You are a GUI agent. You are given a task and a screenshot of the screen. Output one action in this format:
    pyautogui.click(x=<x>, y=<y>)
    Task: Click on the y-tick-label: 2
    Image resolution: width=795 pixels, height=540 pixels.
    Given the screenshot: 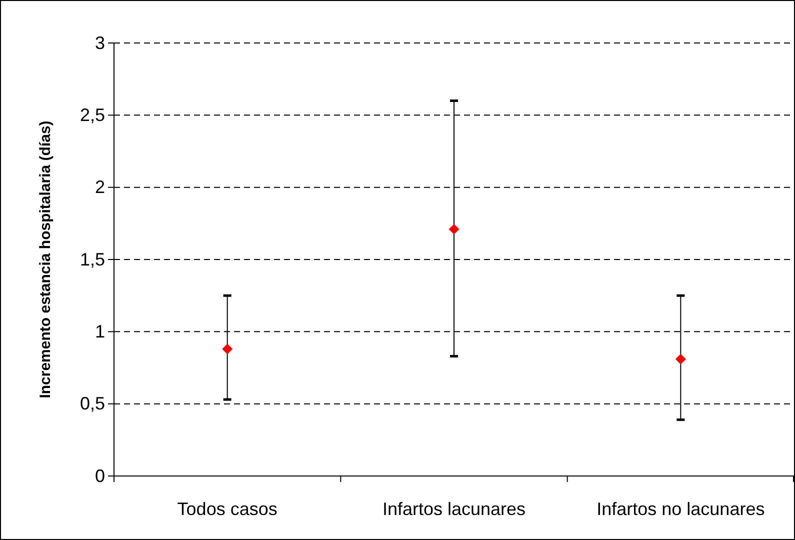 What is the action you would take?
    pyautogui.click(x=99, y=187)
    